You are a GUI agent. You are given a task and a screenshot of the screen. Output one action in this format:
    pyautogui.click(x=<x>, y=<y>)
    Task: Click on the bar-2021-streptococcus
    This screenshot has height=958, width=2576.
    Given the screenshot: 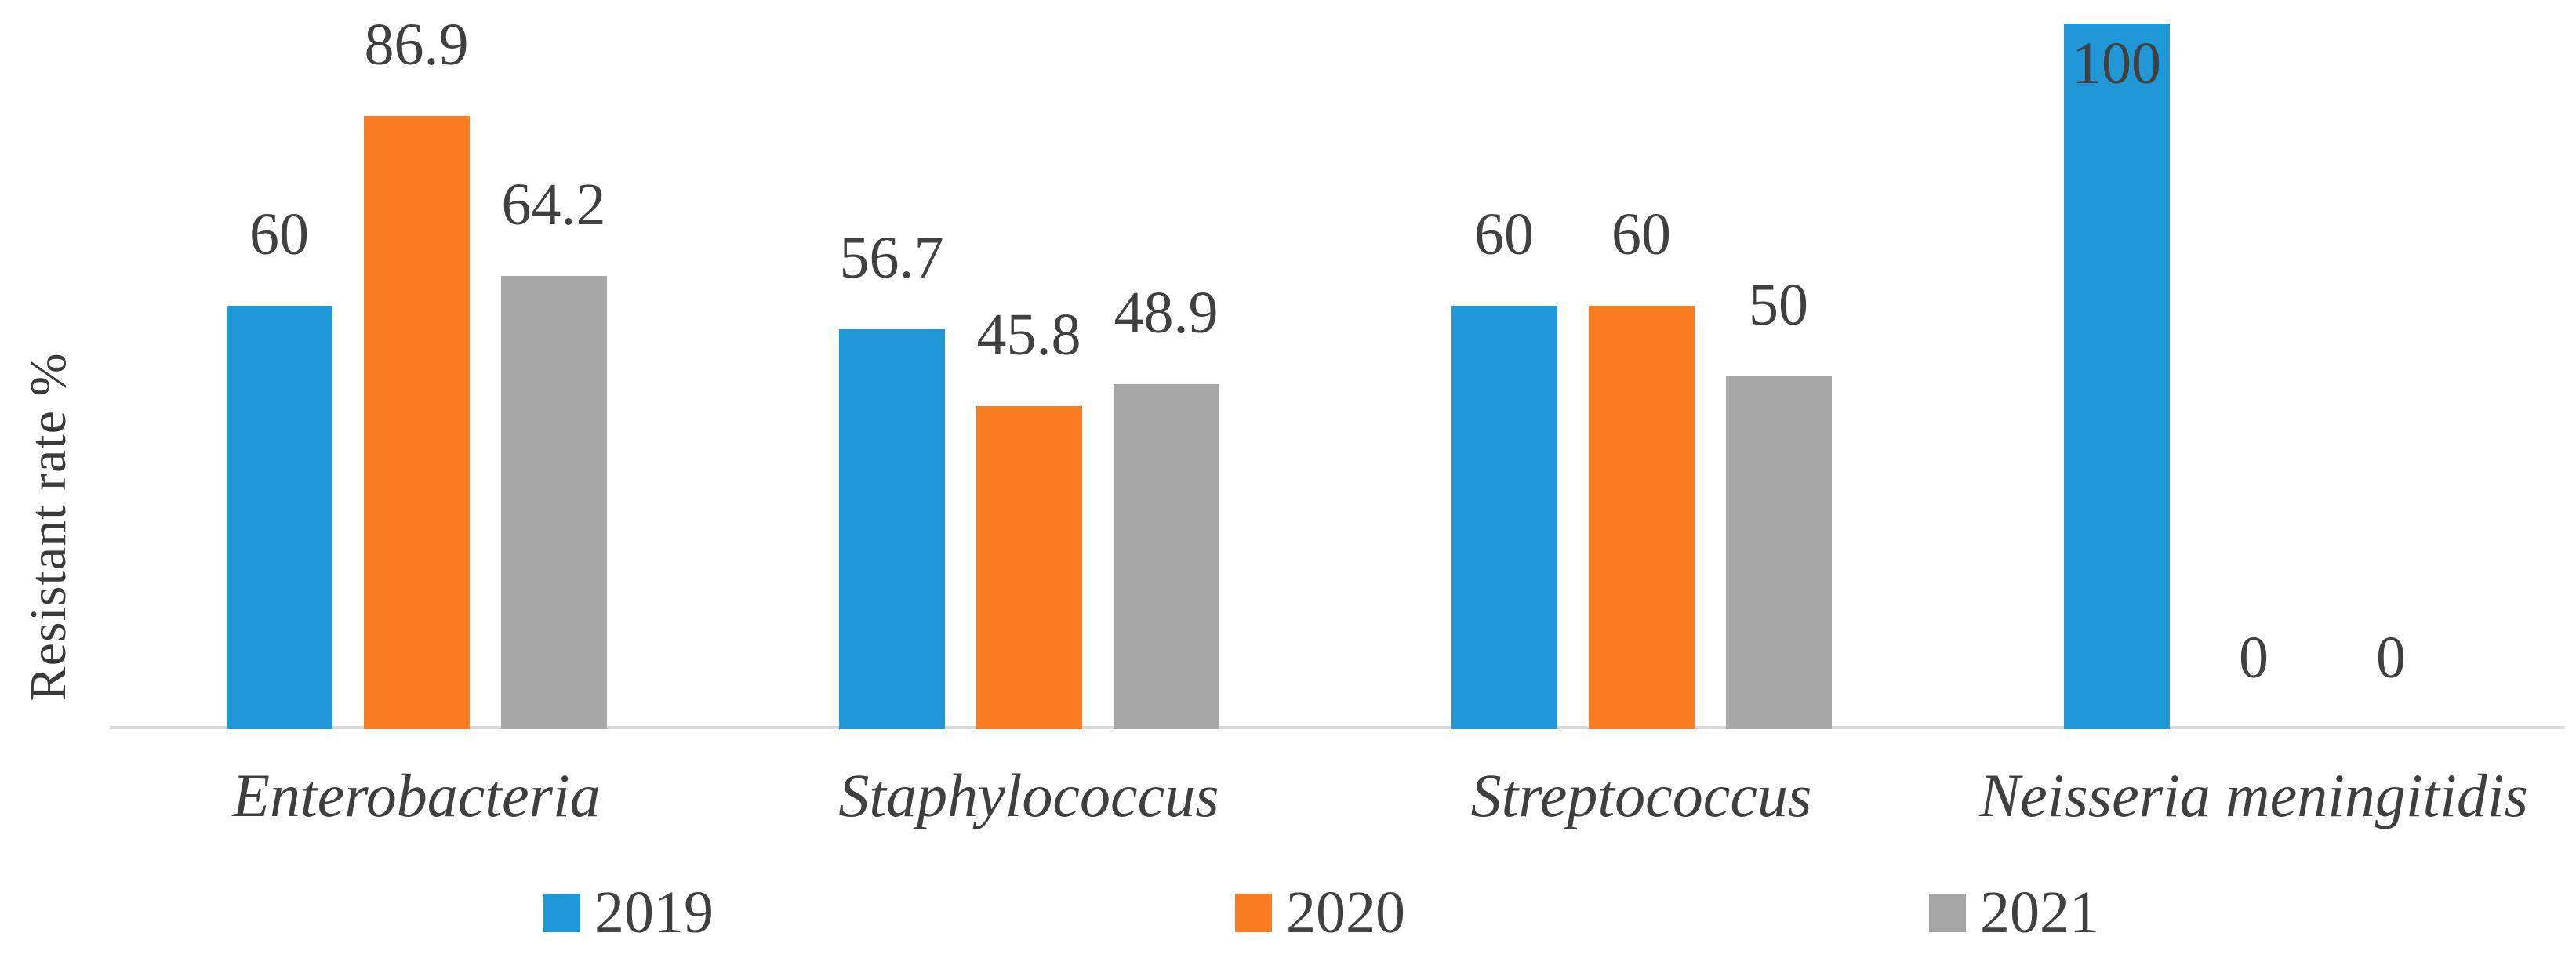 What is the action you would take?
    pyautogui.click(x=1778, y=552)
    